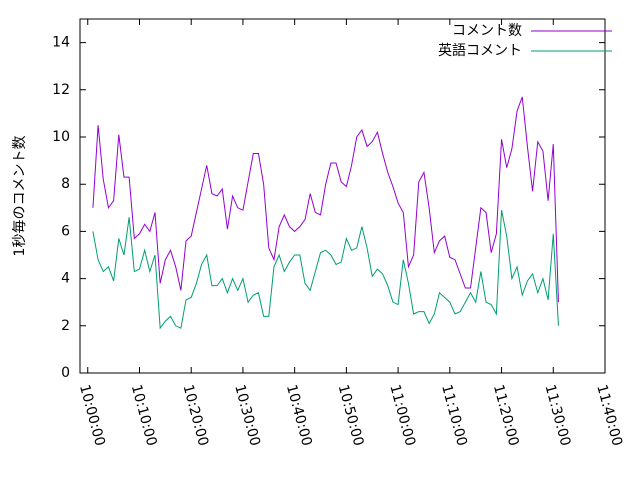 This screenshot has width=640, height=484. I want to click on x-tick-label: 11:20:00, so click(506, 415).